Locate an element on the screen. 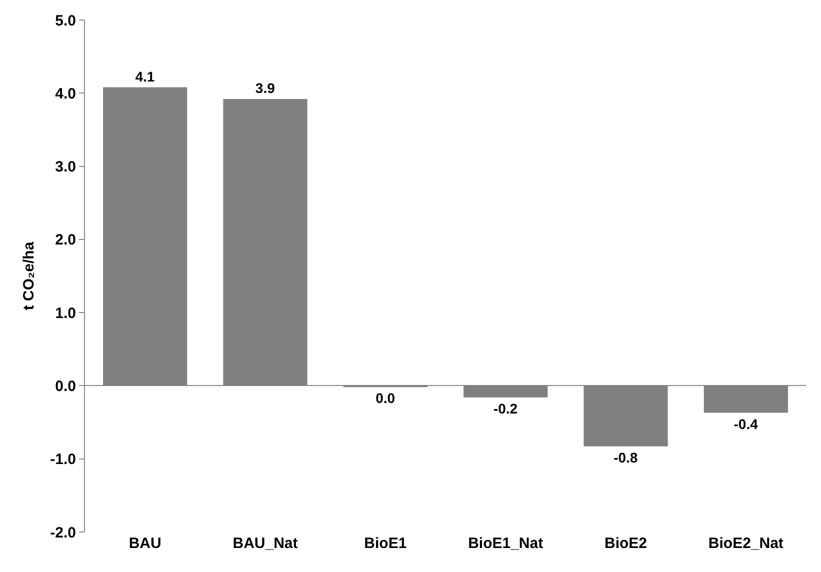 Image resolution: width=821 pixels, height=572 pixels. y-tick-label: 3.0 is located at coordinates (65, 167).